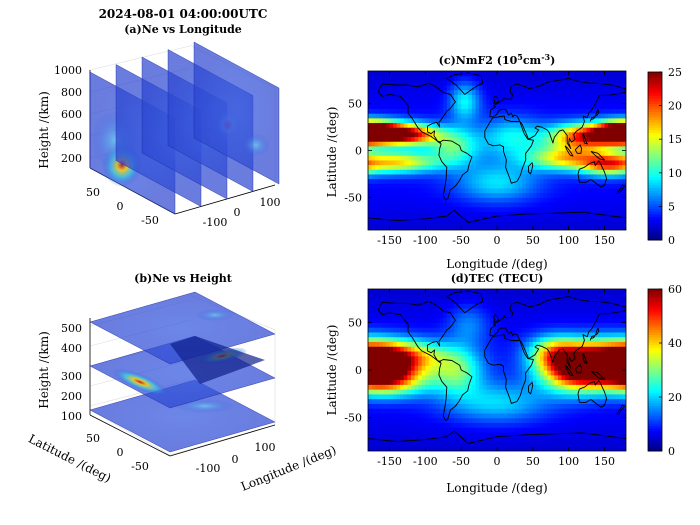 The width and height of the screenshot is (700, 525). What do you see at coordinates (225, 199) in the screenshot?
I see `x-axis` at bounding box center [225, 199].